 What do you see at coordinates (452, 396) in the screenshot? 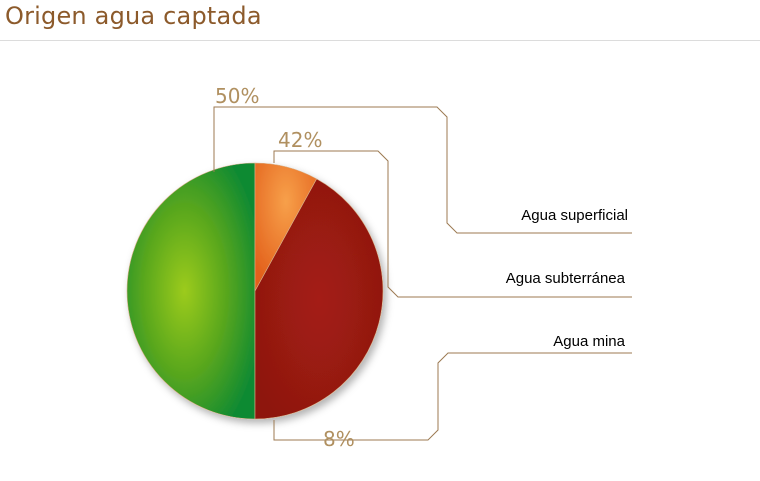
I see `leader-line-agua-mina` at bounding box center [452, 396].